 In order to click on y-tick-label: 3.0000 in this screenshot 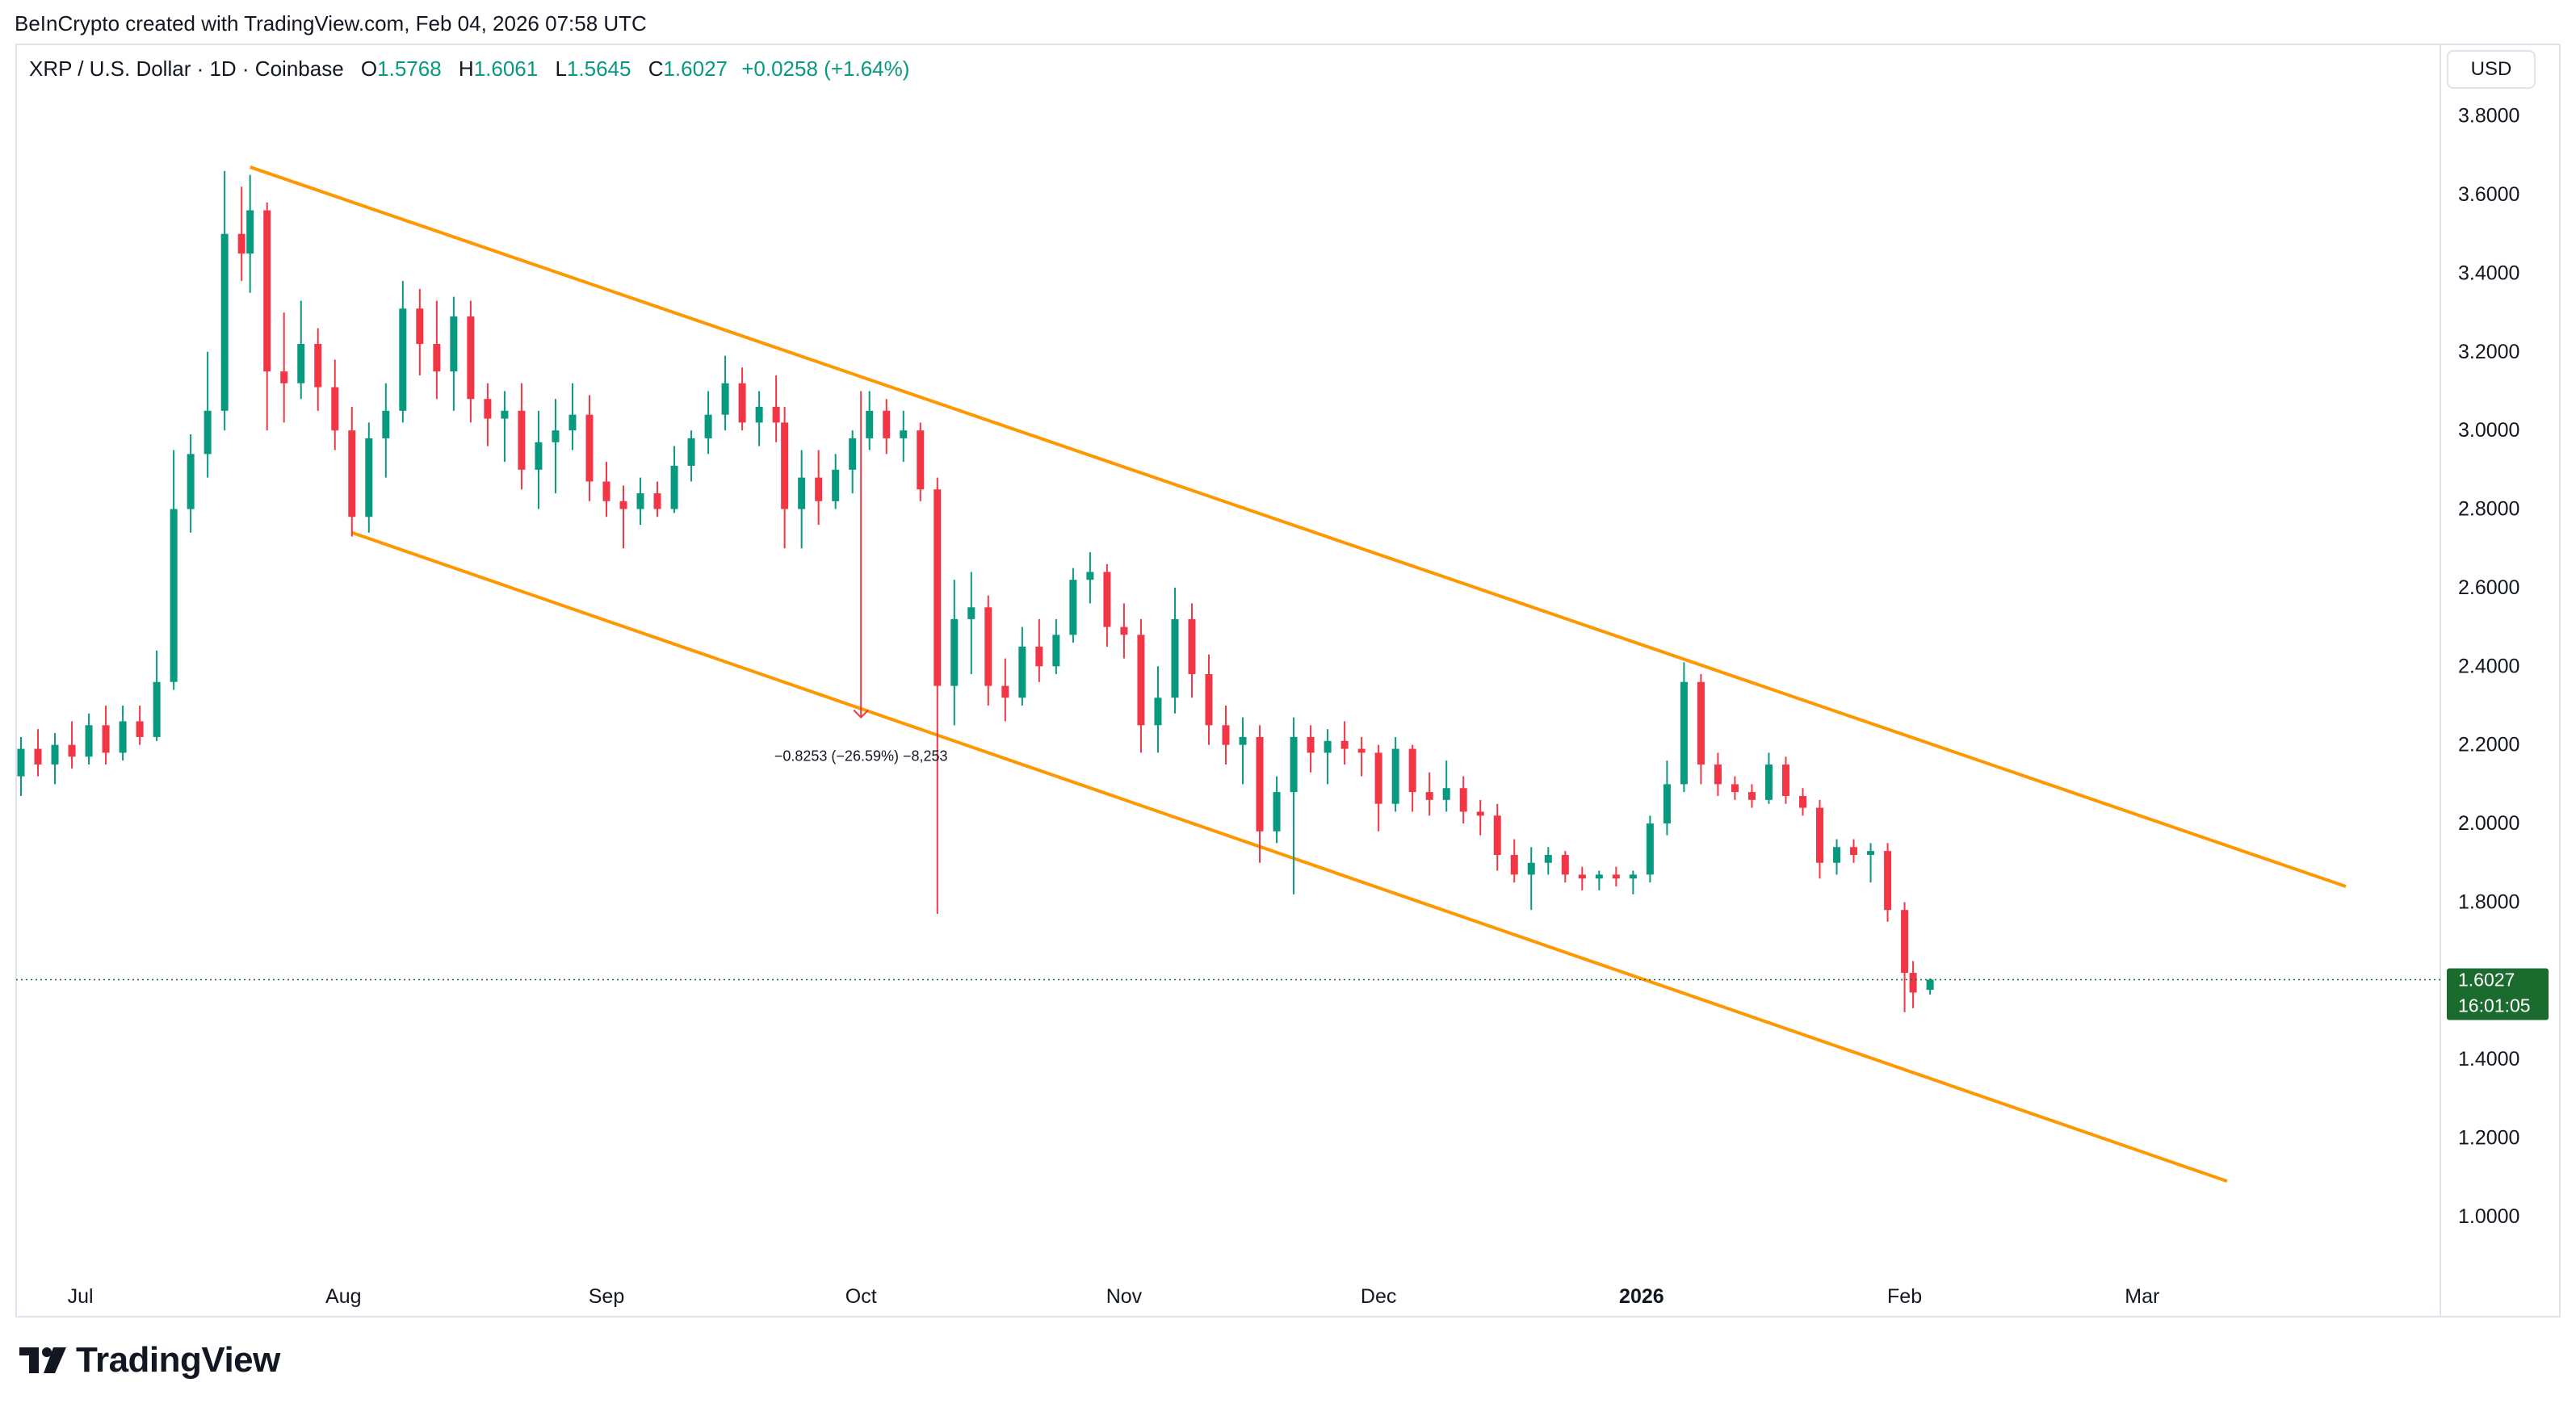, I will do `click(2488, 430)`.